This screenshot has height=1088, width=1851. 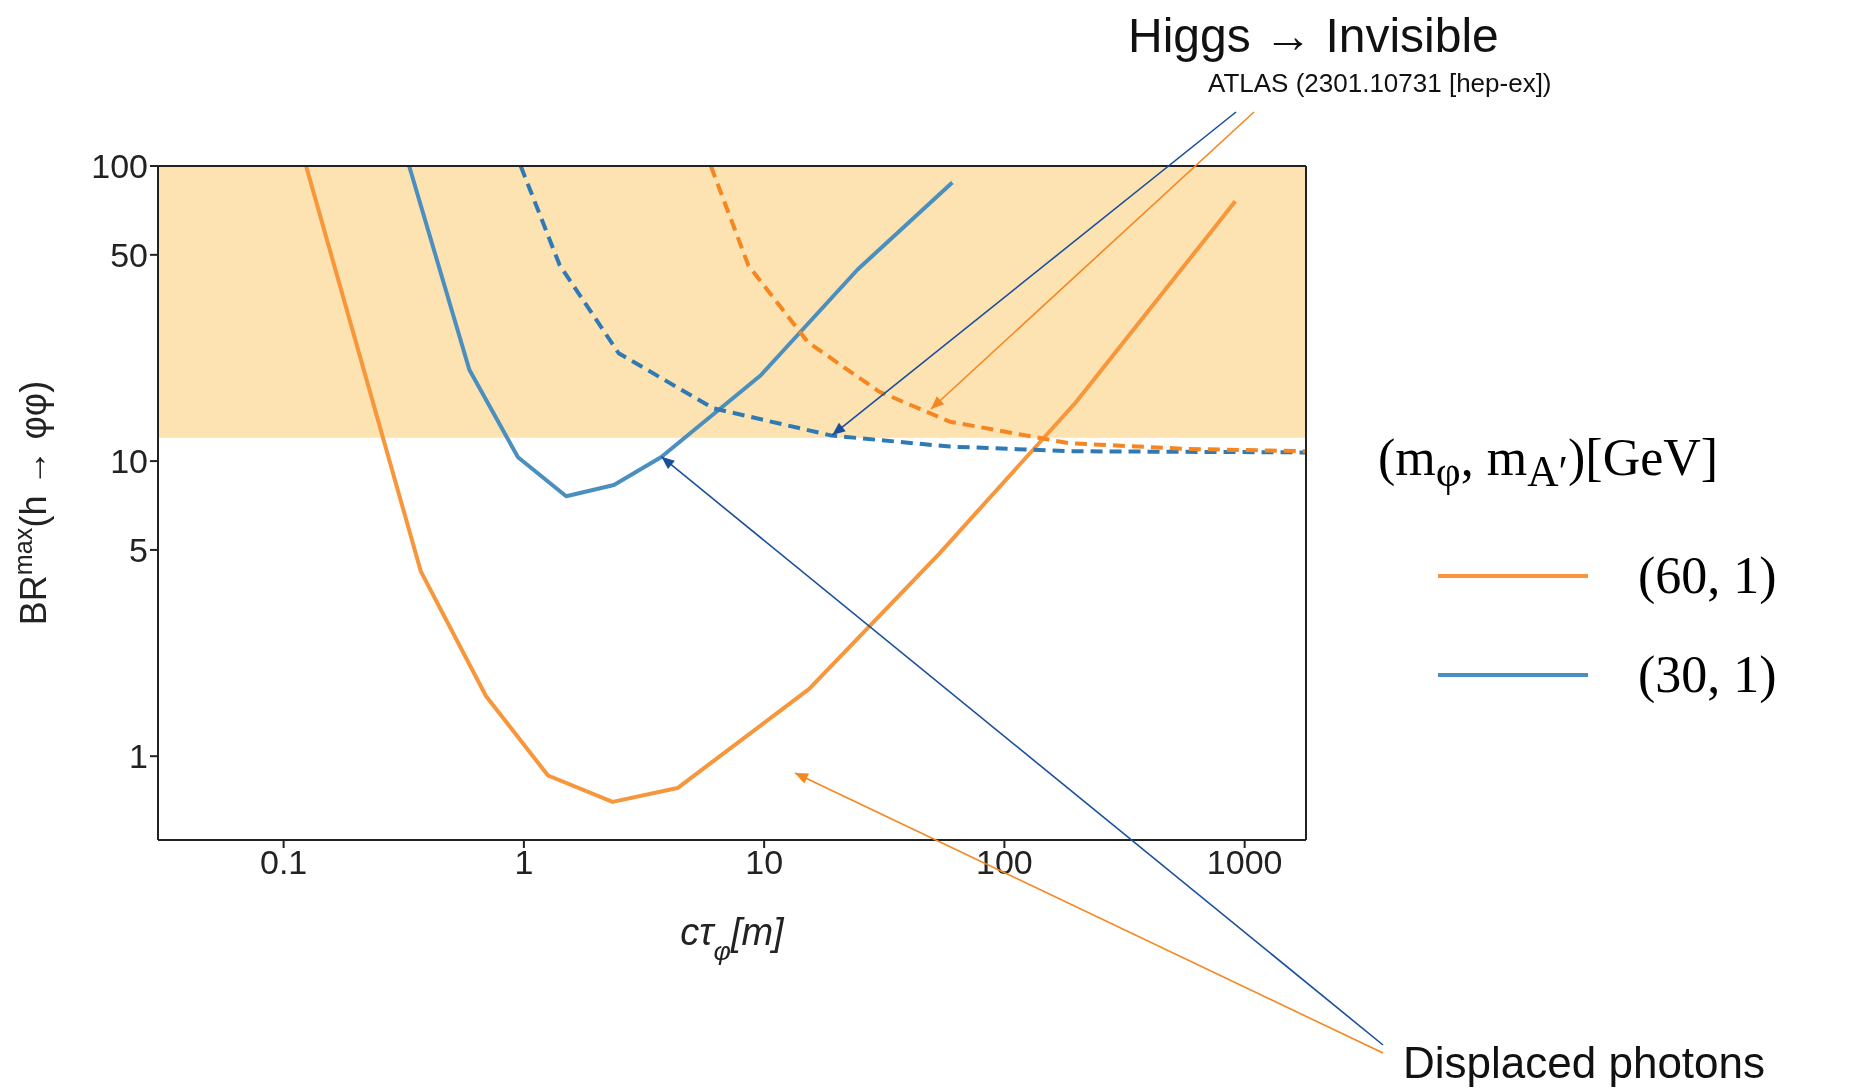 I want to click on x-tick-label: 1000, so click(x=1244, y=862).